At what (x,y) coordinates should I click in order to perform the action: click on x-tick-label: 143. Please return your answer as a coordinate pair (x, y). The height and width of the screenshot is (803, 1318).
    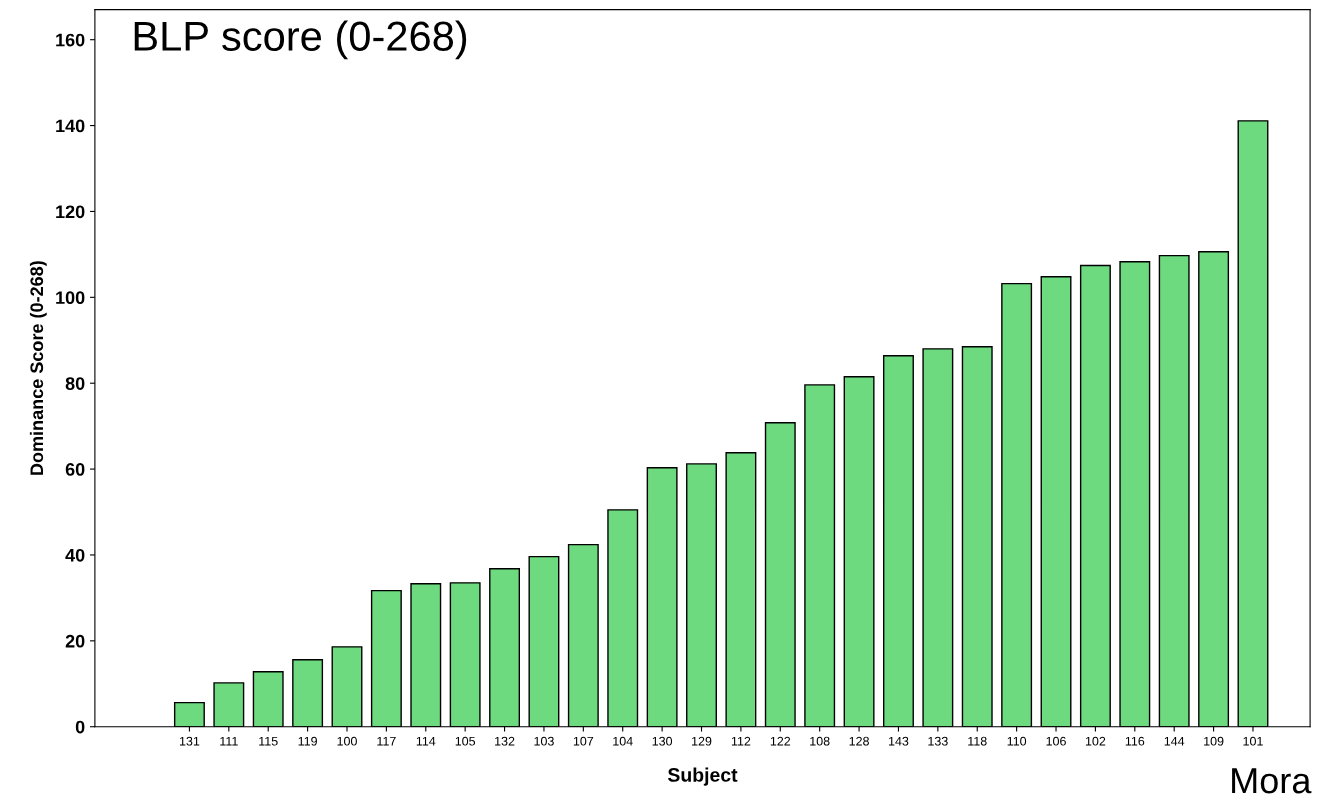
    Looking at the image, I should click on (898, 741).